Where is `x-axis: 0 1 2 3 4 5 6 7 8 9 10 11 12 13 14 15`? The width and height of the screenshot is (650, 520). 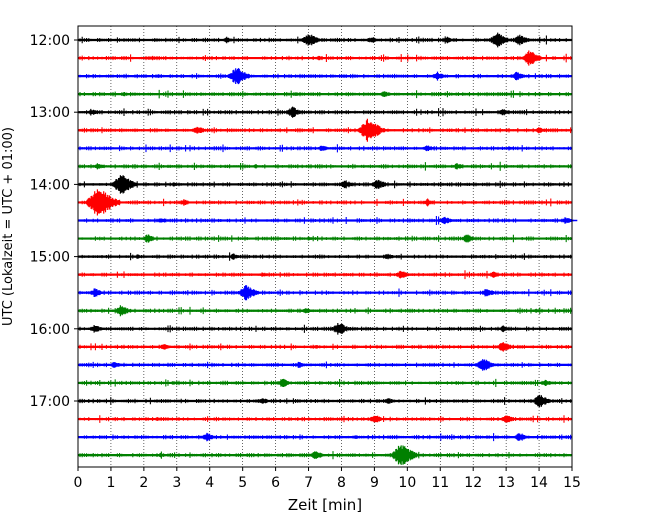
x-axis: 0 1 2 3 4 5 6 7 8 9 10 11 12 13 14 15 is located at coordinates (327, 479).